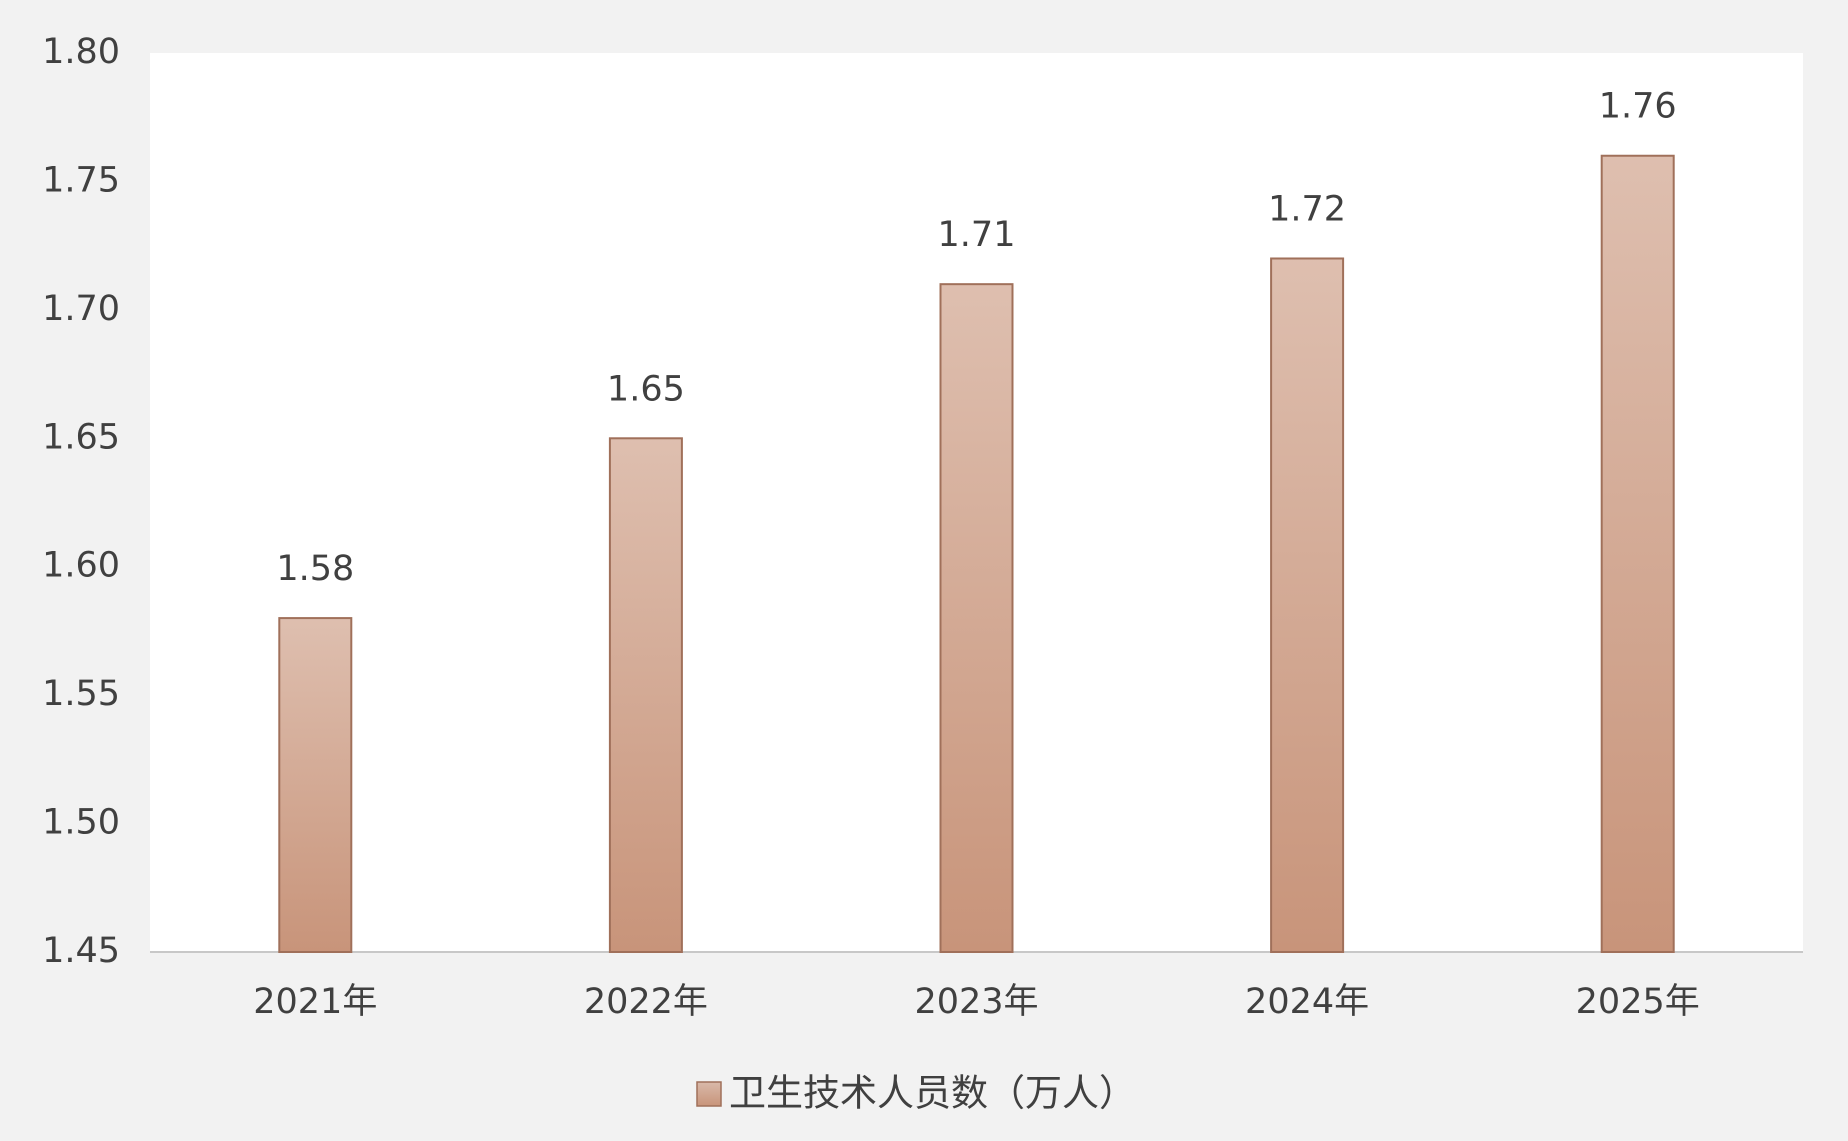  What do you see at coordinates (646, 1002) in the screenshot?
I see `x-tick-label: 2022年` at bounding box center [646, 1002].